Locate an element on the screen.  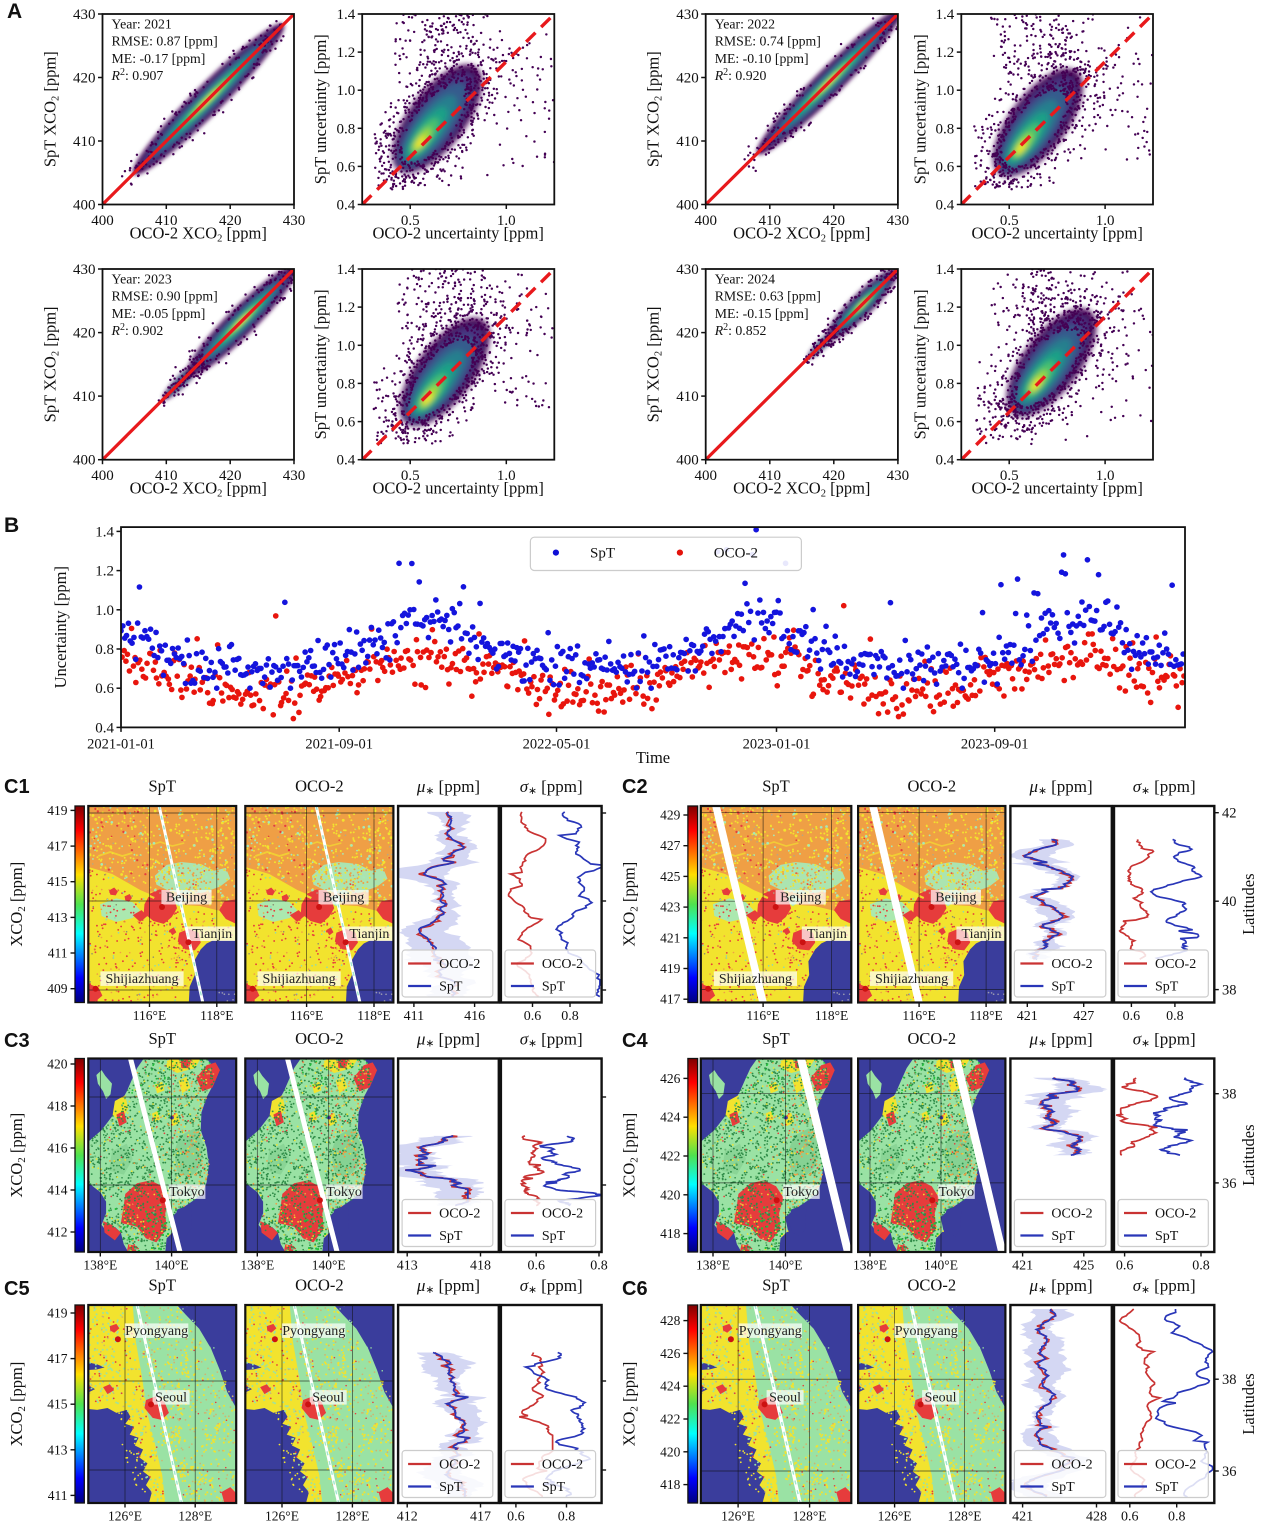
svg-text: ME: -0.10 [ppm] is located at coordinates (762, 58).